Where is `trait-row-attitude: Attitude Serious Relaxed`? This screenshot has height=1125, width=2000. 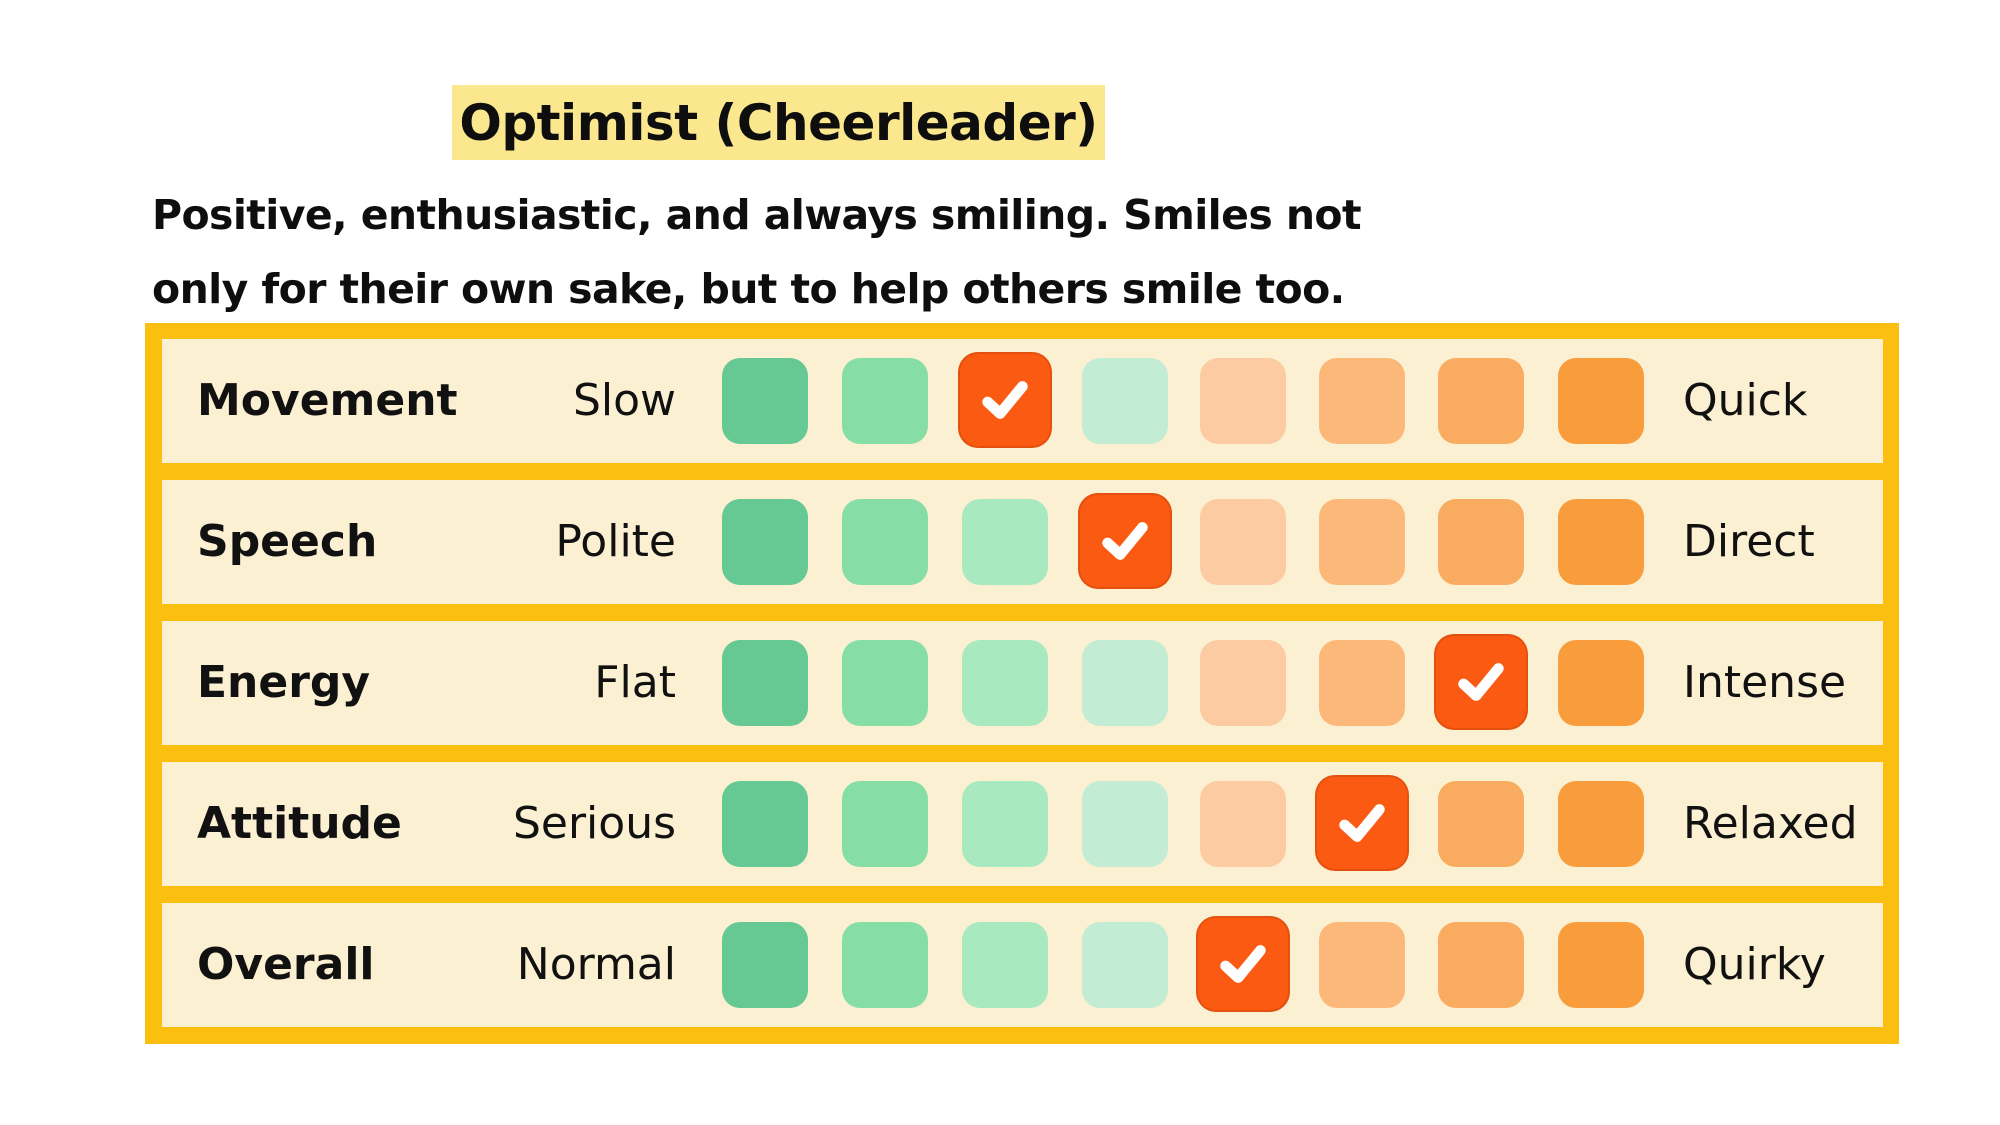 trait-row-attitude: Attitude Serious Relaxed is located at coordinates (1022, 824).